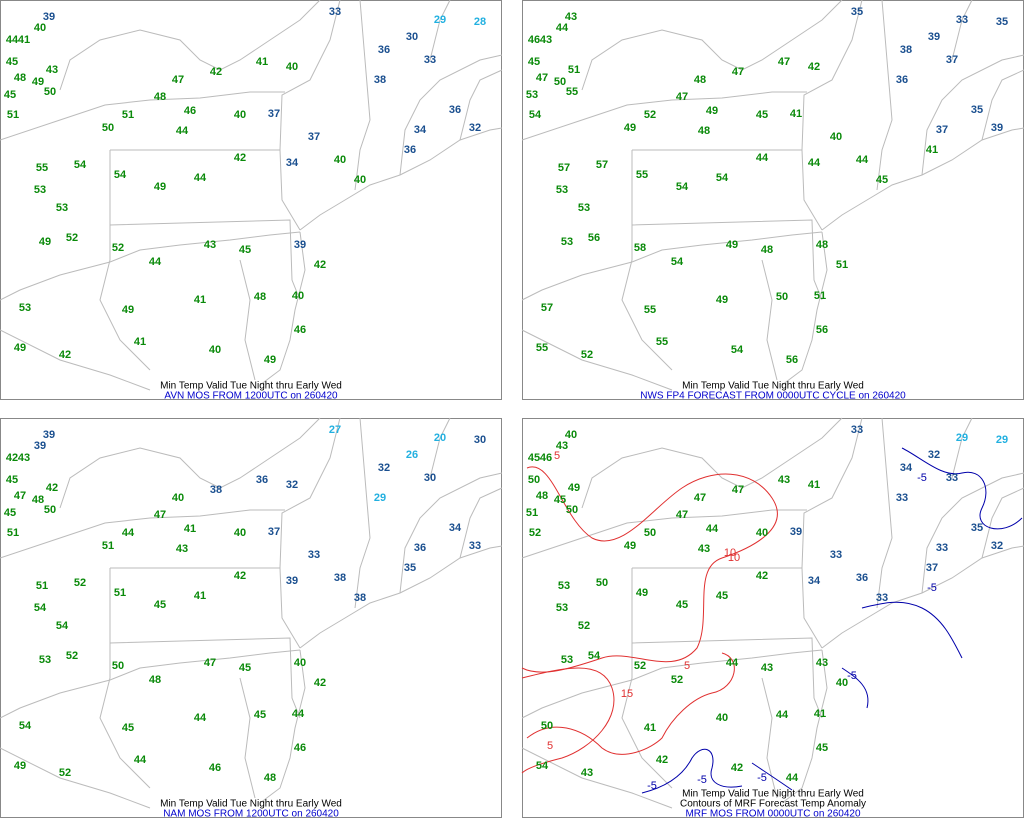 The image size is (1024, 819). What do you see at coordinates (640, 248) in the screenshot?
I see `station-value: 58` at bounding box center [640, 248].